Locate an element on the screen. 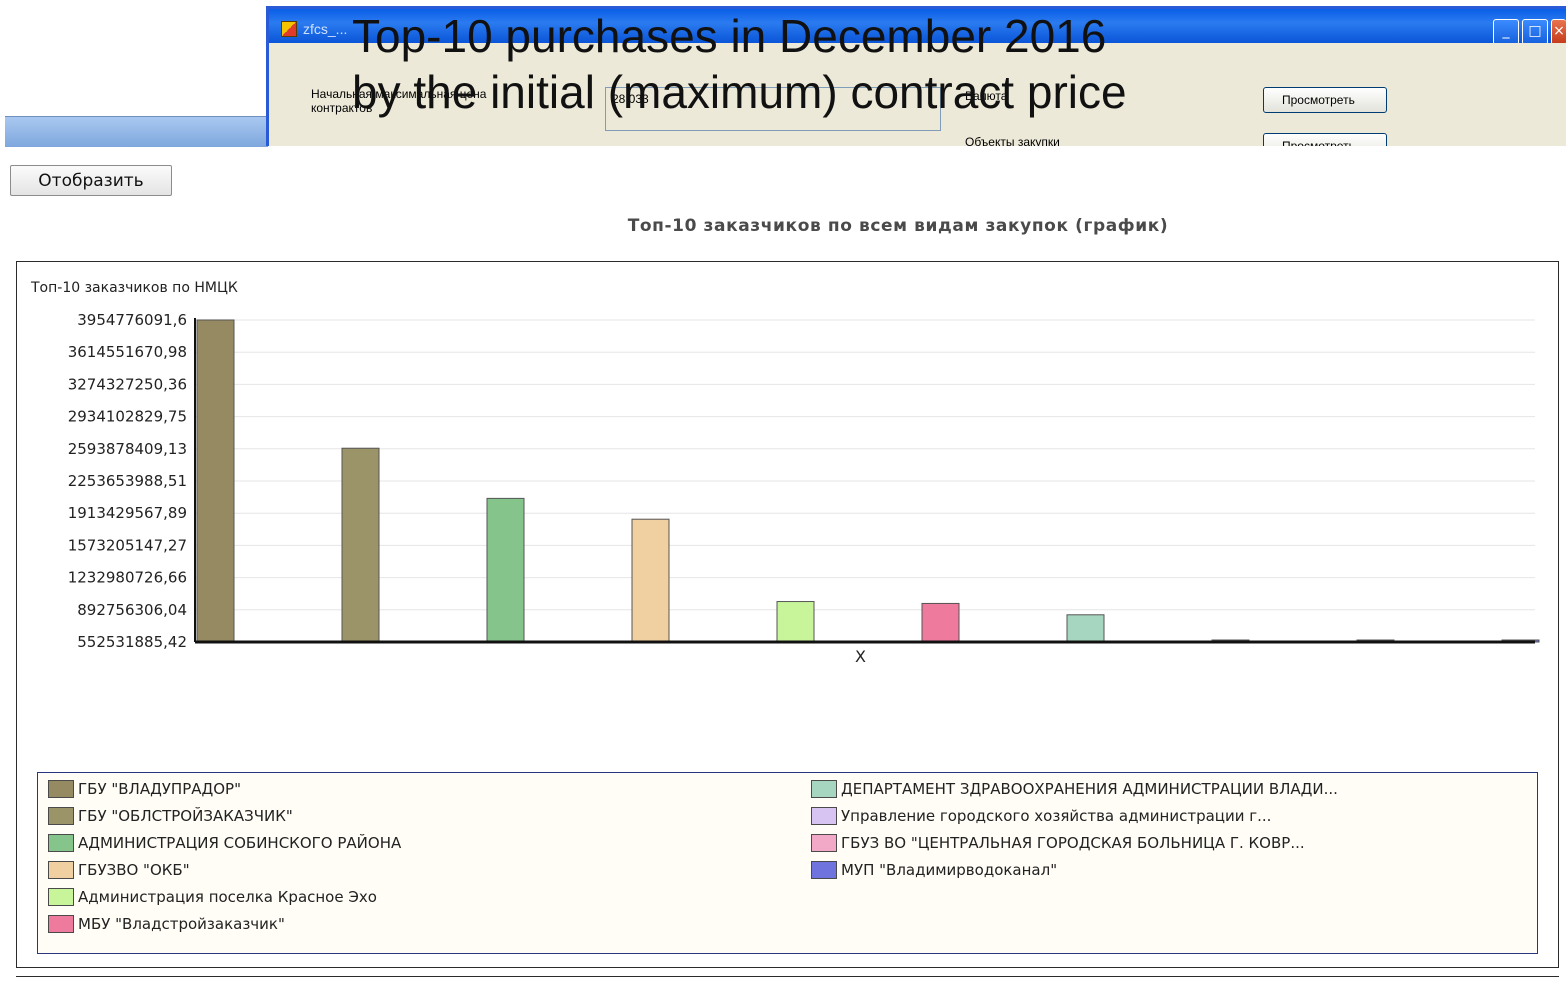 Image resolution: width=1566 pixels, height=985 pixels. legend-item: ГБУЗВО "ОКБ" is located at coordinates (119, 870).